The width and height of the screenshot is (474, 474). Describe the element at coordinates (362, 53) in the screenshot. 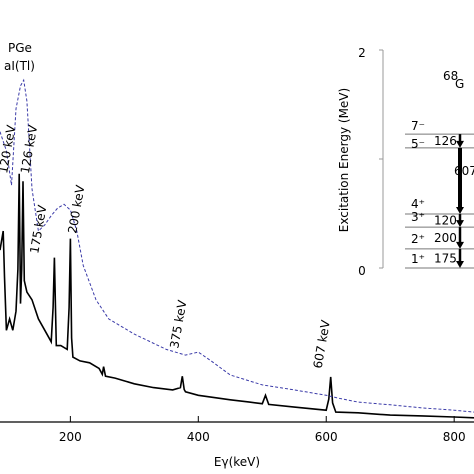

I see `inset-tick-label: 2` at that location.